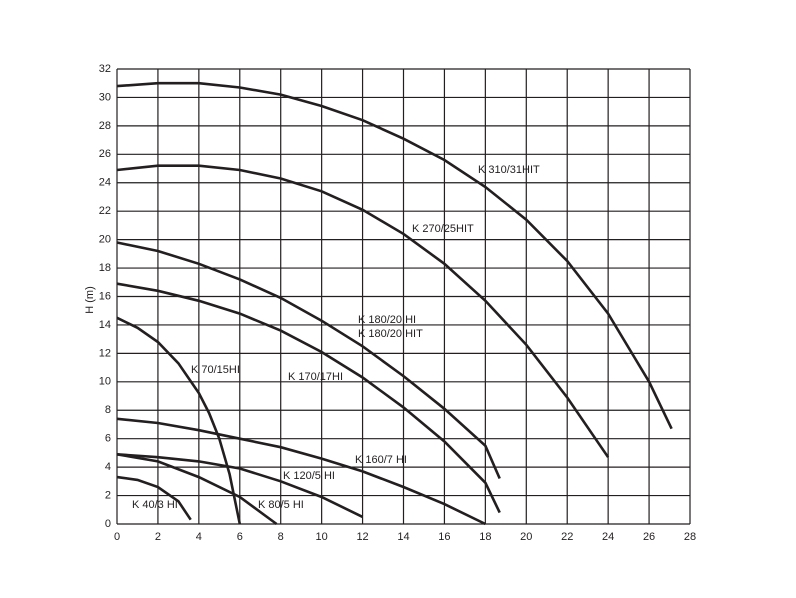 This screenshot has height=598, width=796. I want to click on y-tick-label: 2, so click(108, 495).